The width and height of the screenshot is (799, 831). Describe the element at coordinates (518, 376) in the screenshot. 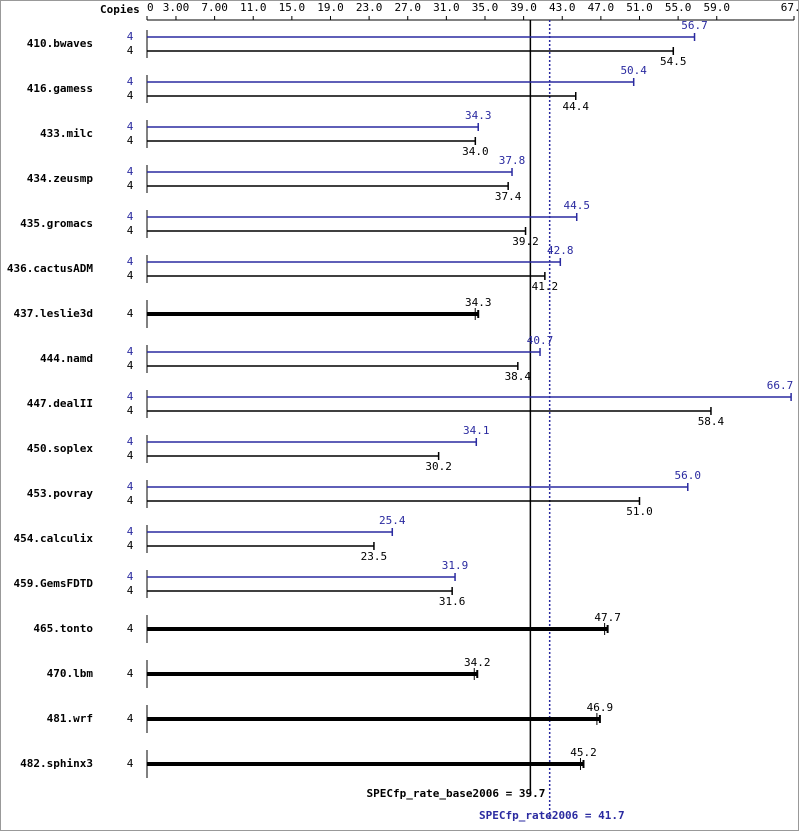

I see `value-label: 38.4` at that location.